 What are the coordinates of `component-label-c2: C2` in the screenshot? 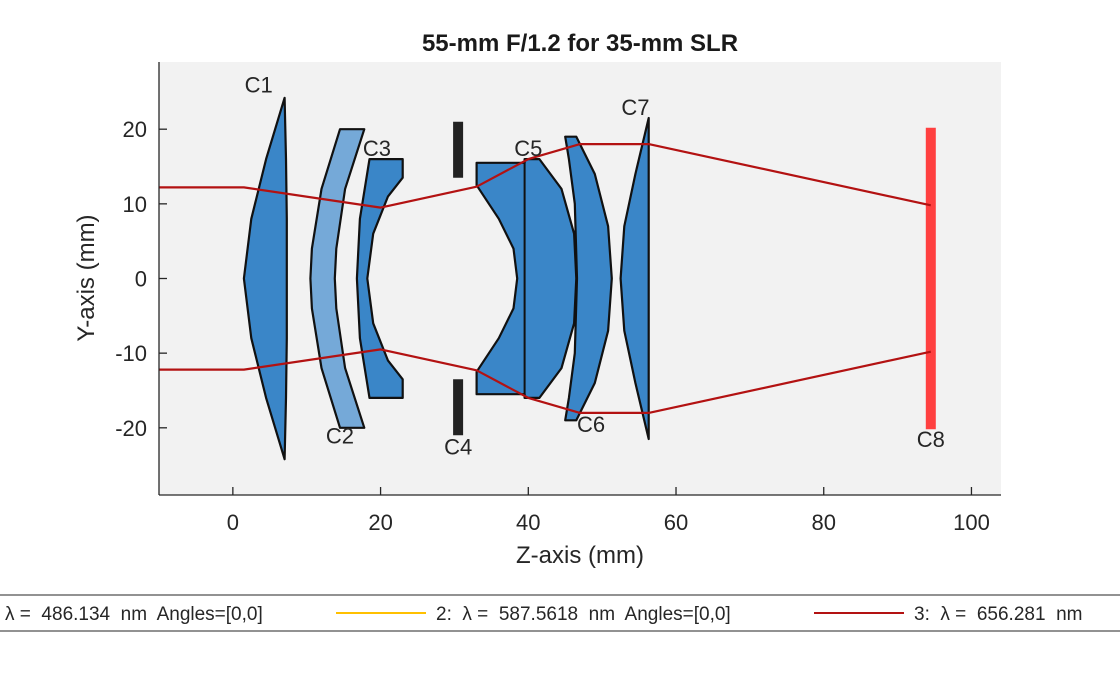 It's located at (340, 435).